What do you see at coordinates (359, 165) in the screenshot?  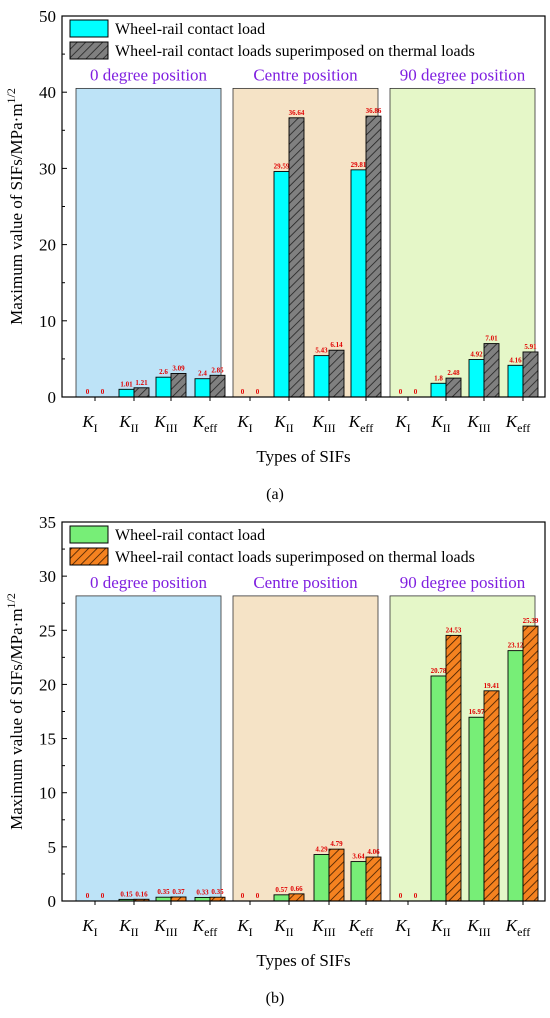 I see `data-label: 29.81` at bounding box center [359, 165].